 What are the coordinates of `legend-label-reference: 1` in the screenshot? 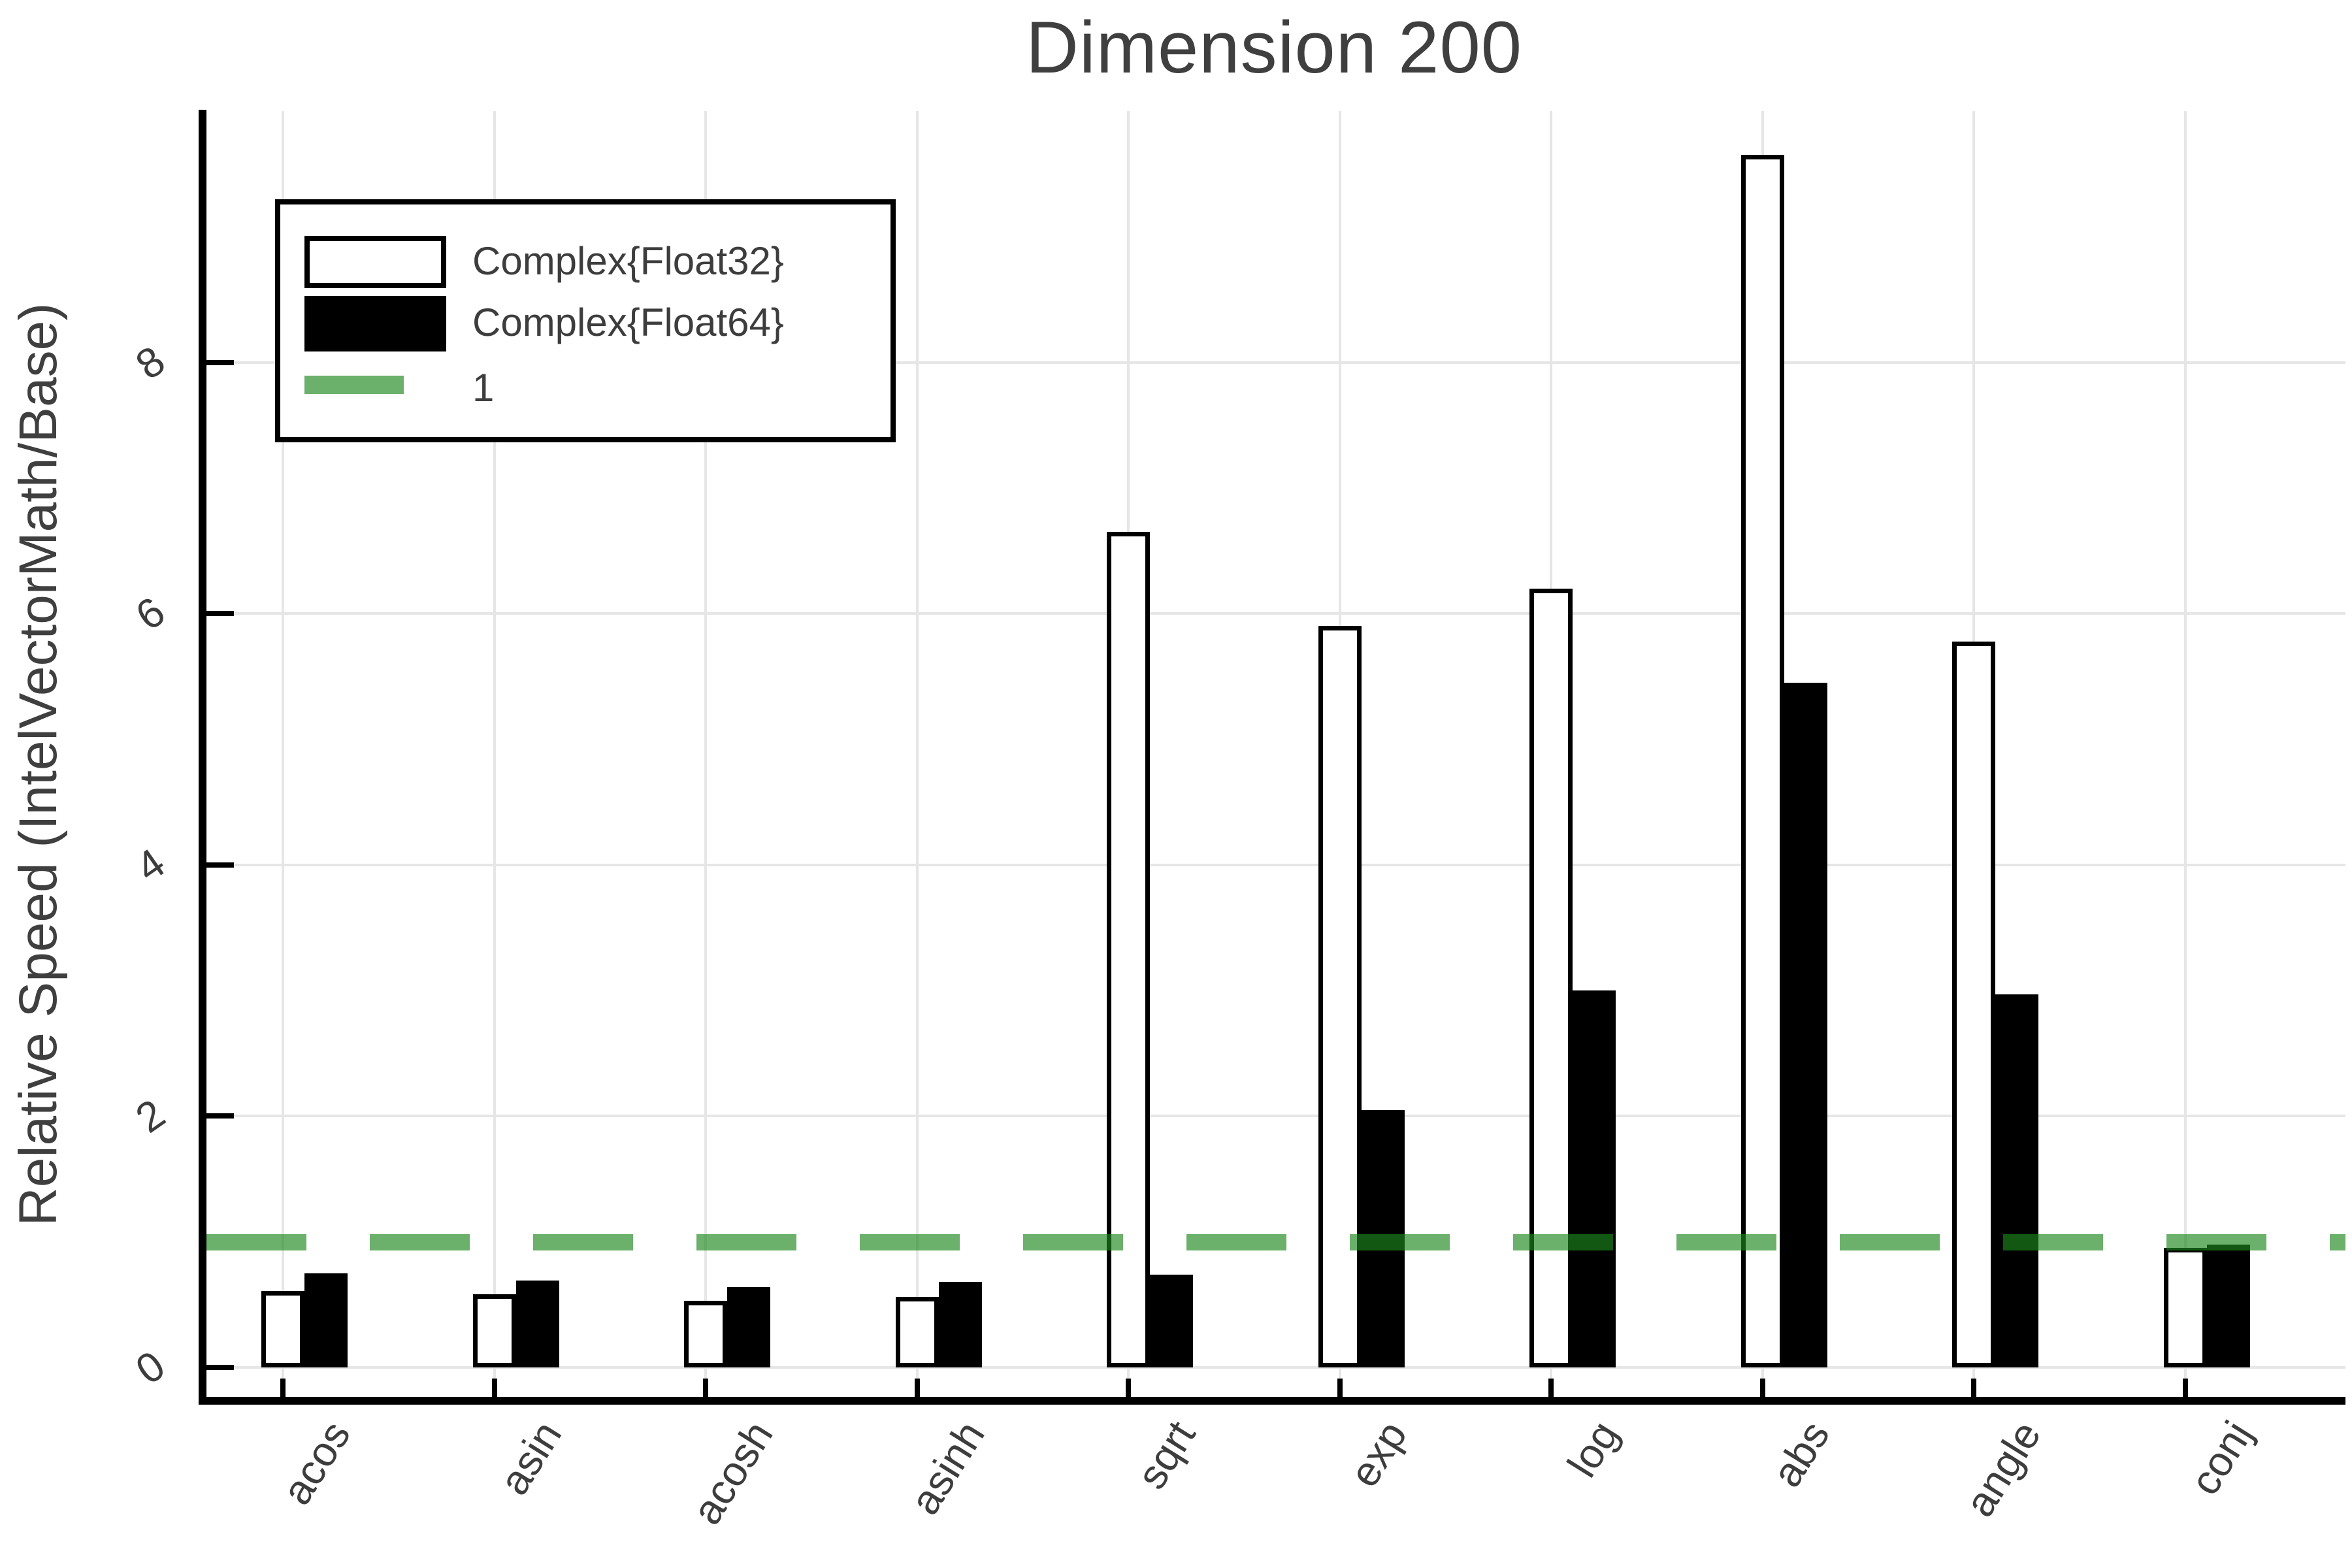 It's located at (483, 388).